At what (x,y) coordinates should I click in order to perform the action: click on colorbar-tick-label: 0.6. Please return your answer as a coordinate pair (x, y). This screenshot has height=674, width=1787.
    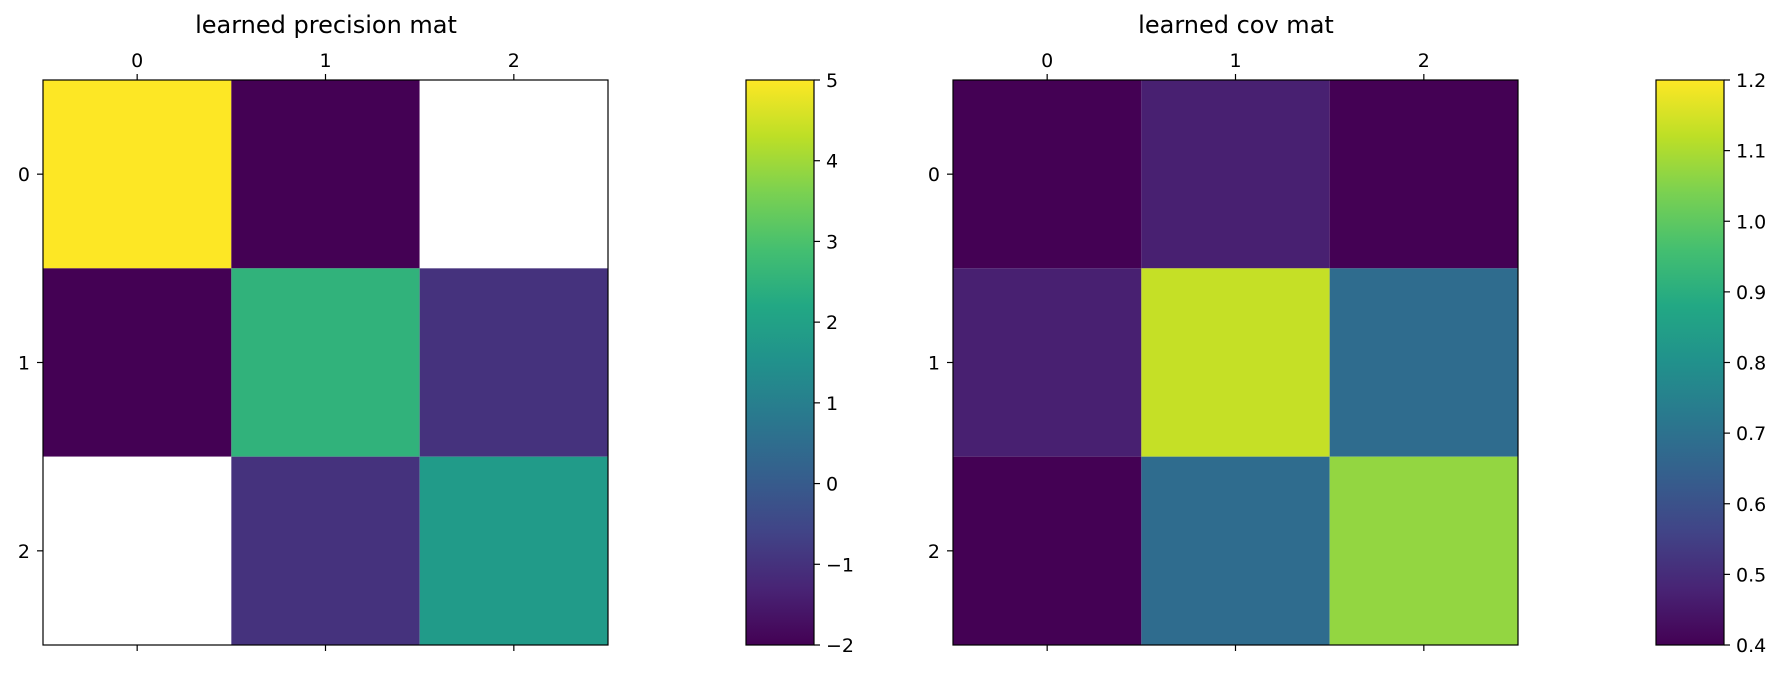
    Looking at the image, I should click on (1751, 505).